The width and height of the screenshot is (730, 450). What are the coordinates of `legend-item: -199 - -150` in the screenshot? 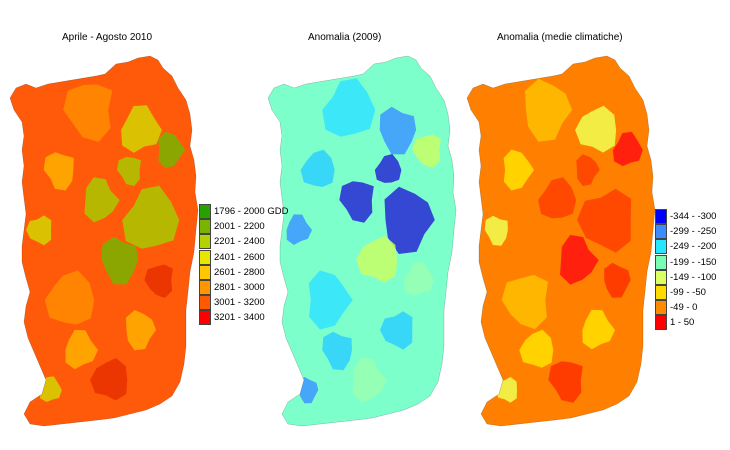 It's located at (686, 262).